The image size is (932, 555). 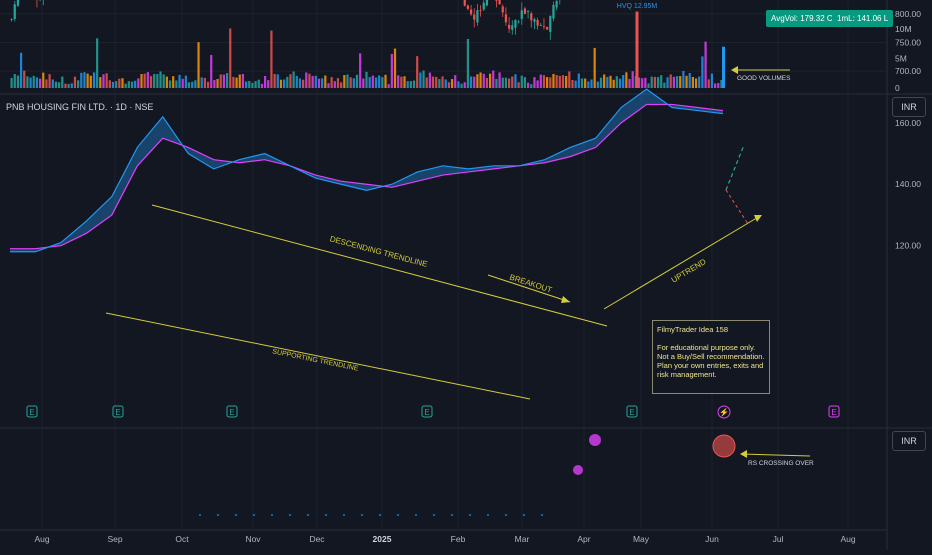 What do you see at coordinates (723, 67) in the screenshot?
I see `volume-bar-latest` at bounding box center [723, 67].